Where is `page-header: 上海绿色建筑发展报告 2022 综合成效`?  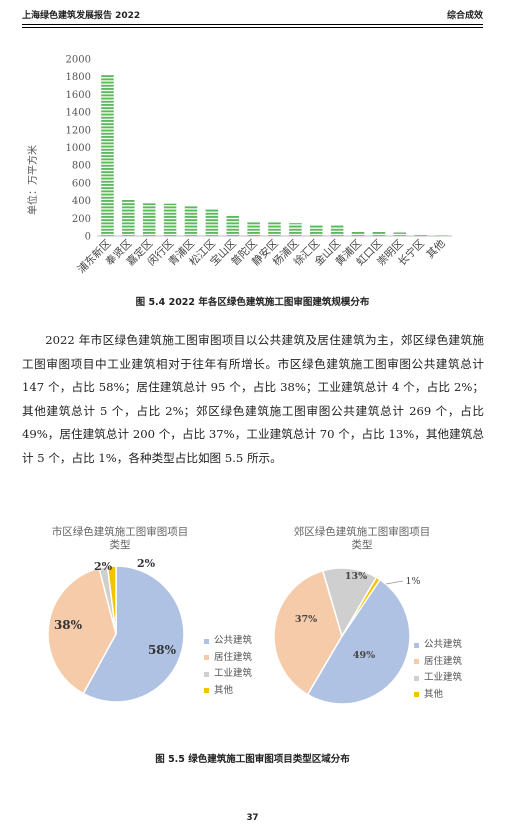
page-header: 上海绿色建筑发展报告 2022 综合成效 is located at coordinates (252, 16).